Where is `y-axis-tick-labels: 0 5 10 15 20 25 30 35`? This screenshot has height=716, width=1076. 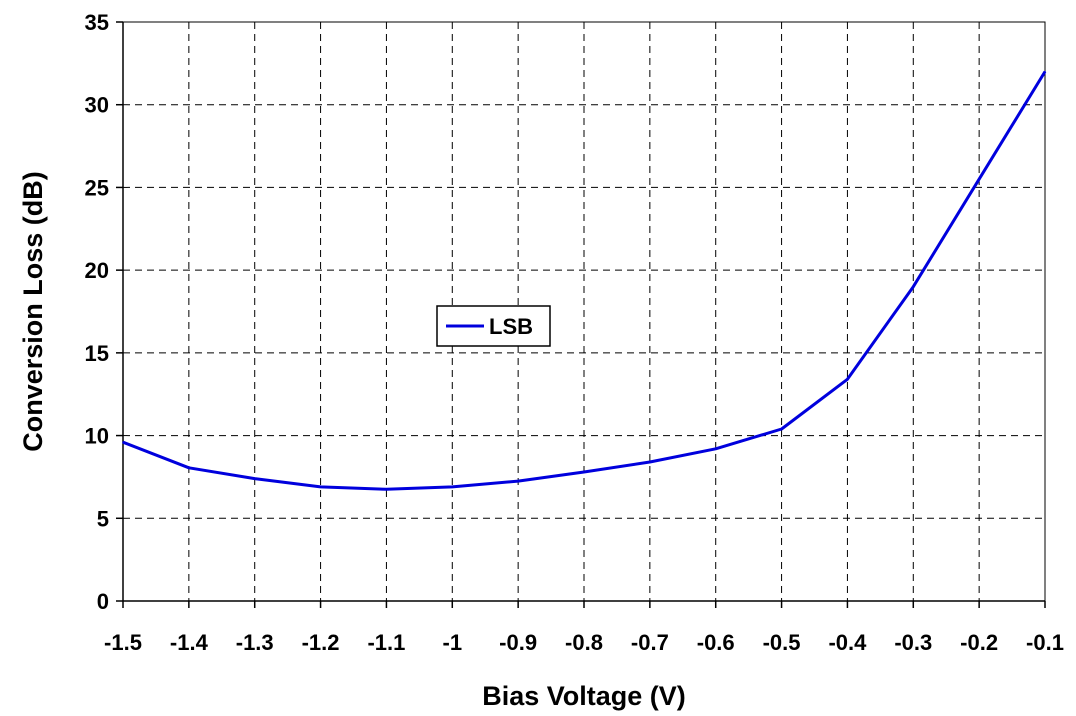
y-axis-tick-labels: 0 5 10 15 20 25 30 35 is located at coordinates (97, 312).